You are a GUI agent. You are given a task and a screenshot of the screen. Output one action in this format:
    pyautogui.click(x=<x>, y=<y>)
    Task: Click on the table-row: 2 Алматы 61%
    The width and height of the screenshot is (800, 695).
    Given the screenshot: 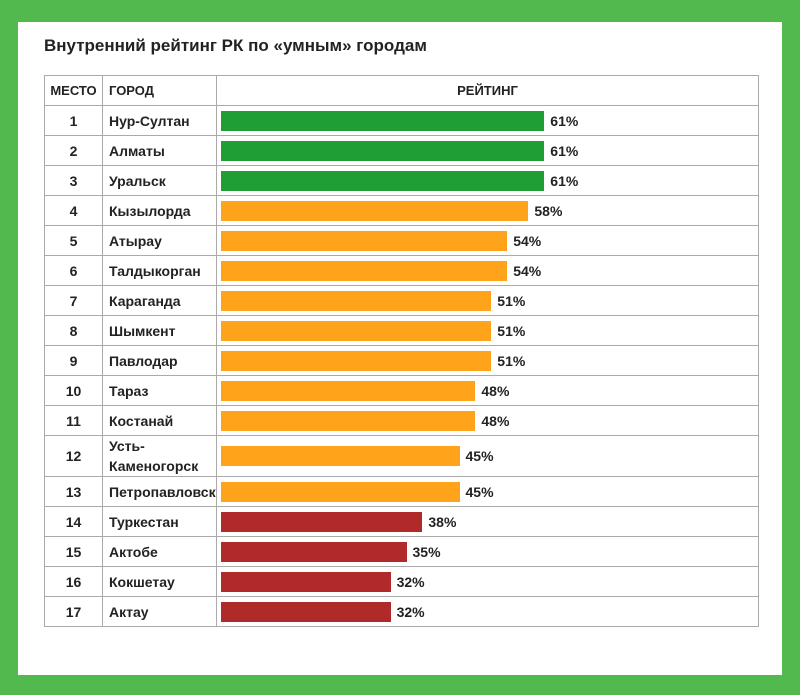 What is the action you would take?
    pyautogui.click(x=401, y=151)
    